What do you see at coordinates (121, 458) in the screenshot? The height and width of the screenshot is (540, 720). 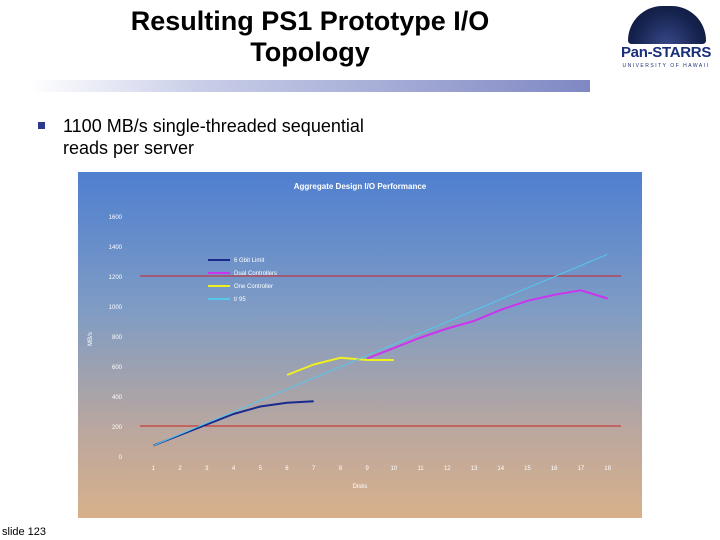 I see `y-tick-label: 0` at bounding box center [121, 458].